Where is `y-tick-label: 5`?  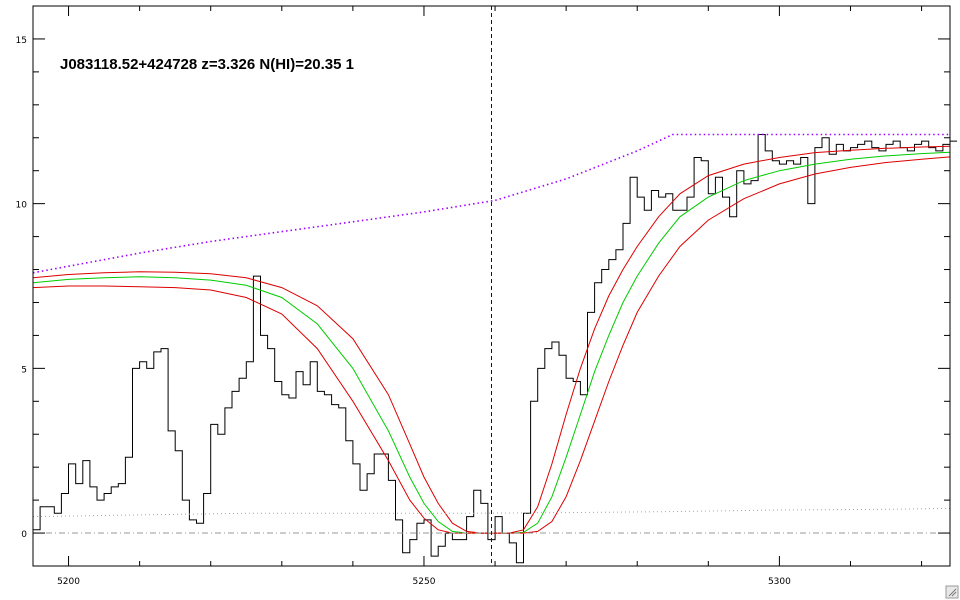
y-tick-label: 5 is located at coordinates (24, 370).